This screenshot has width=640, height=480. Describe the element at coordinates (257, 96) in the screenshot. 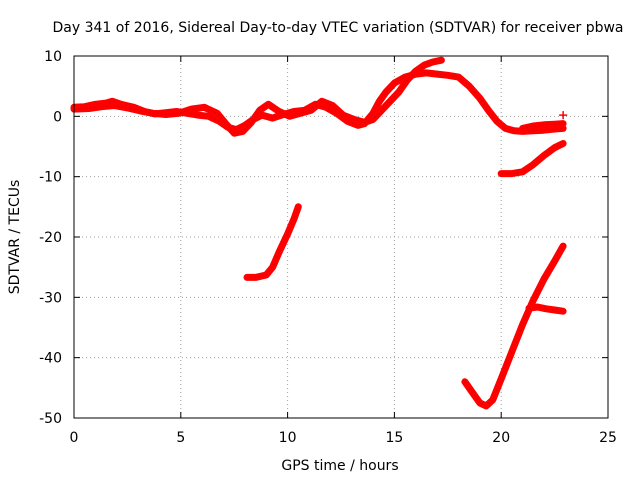

I see `series-pass-b-crosses` at that location.